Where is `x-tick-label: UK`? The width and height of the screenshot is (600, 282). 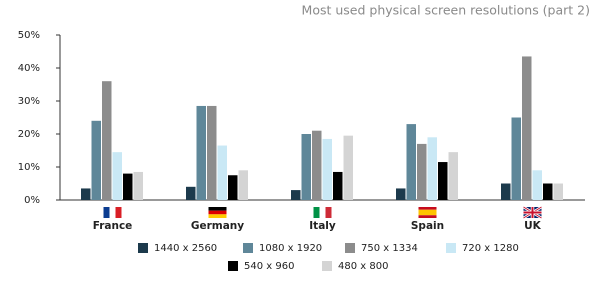 x-tick-label: UK is located at coordinates (533, 226).